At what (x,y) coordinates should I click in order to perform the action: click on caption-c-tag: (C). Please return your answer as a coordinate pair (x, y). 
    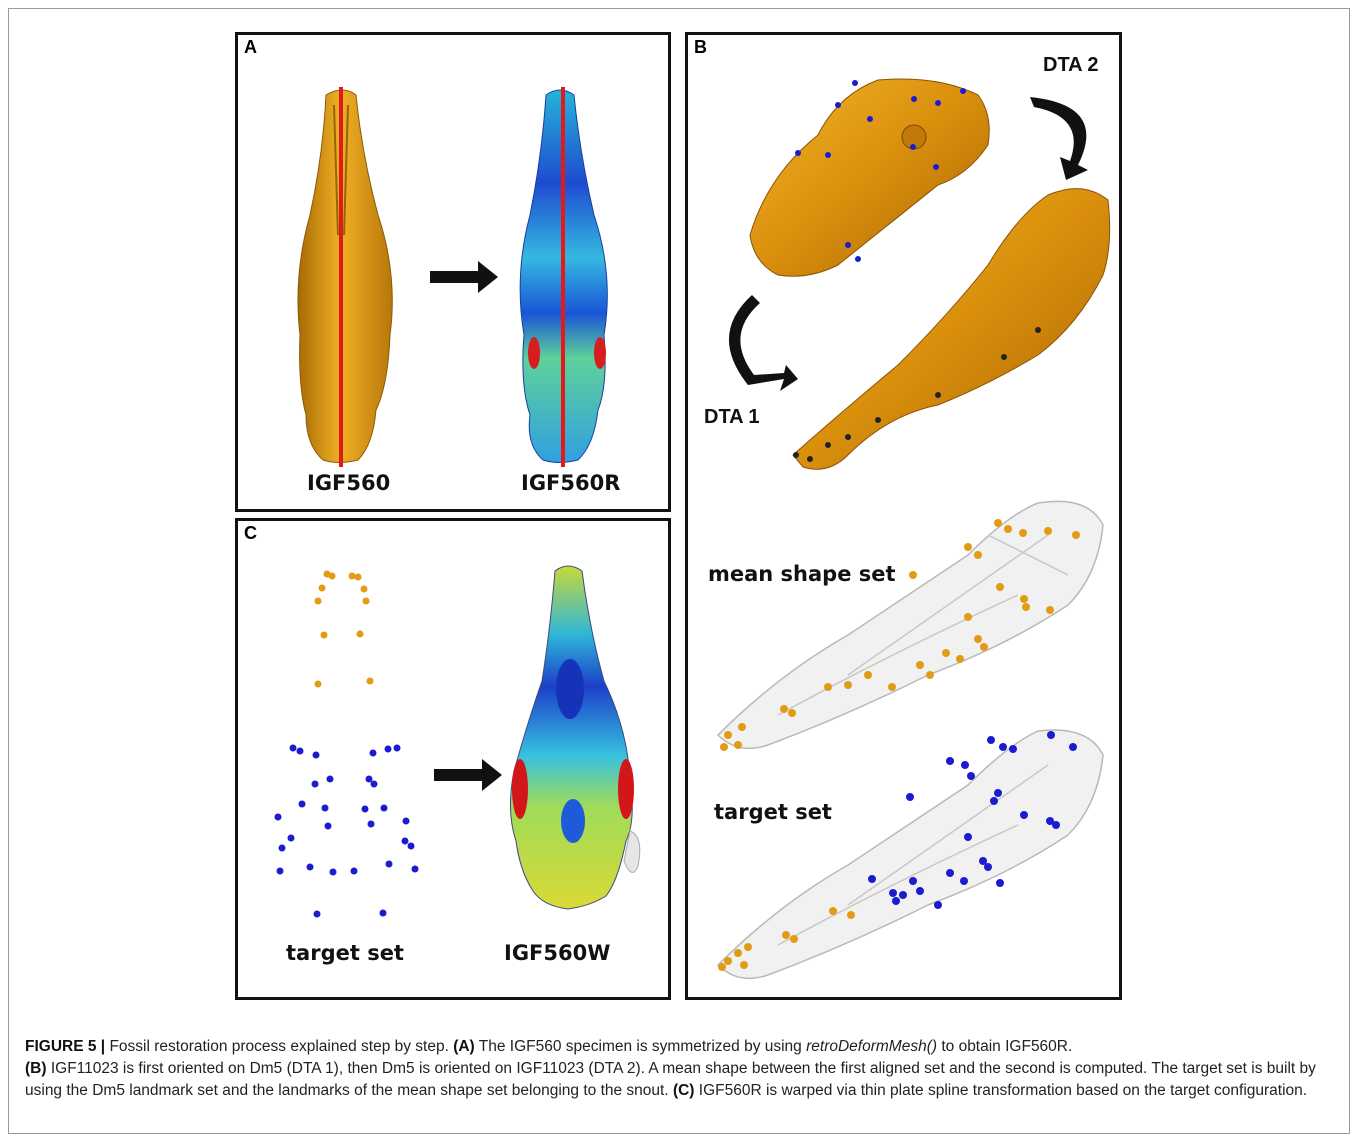
    Looking at the image, I should click on (683, 1090).